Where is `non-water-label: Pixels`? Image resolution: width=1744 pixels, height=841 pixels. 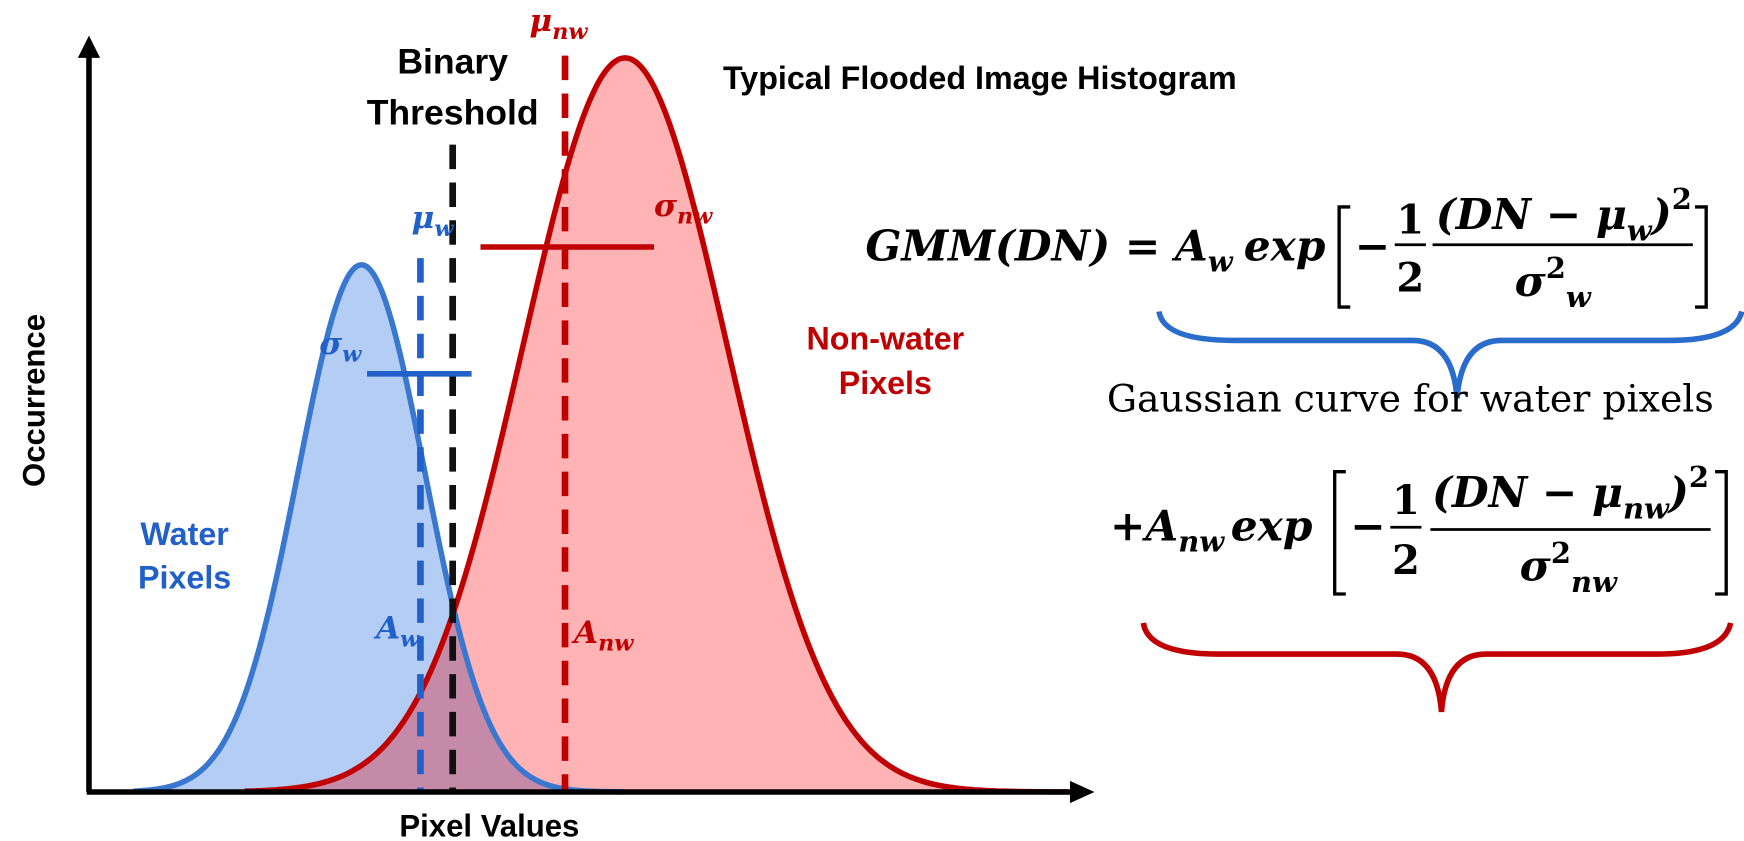 non-water-label: Pixels is located at coordinates (885, 383).